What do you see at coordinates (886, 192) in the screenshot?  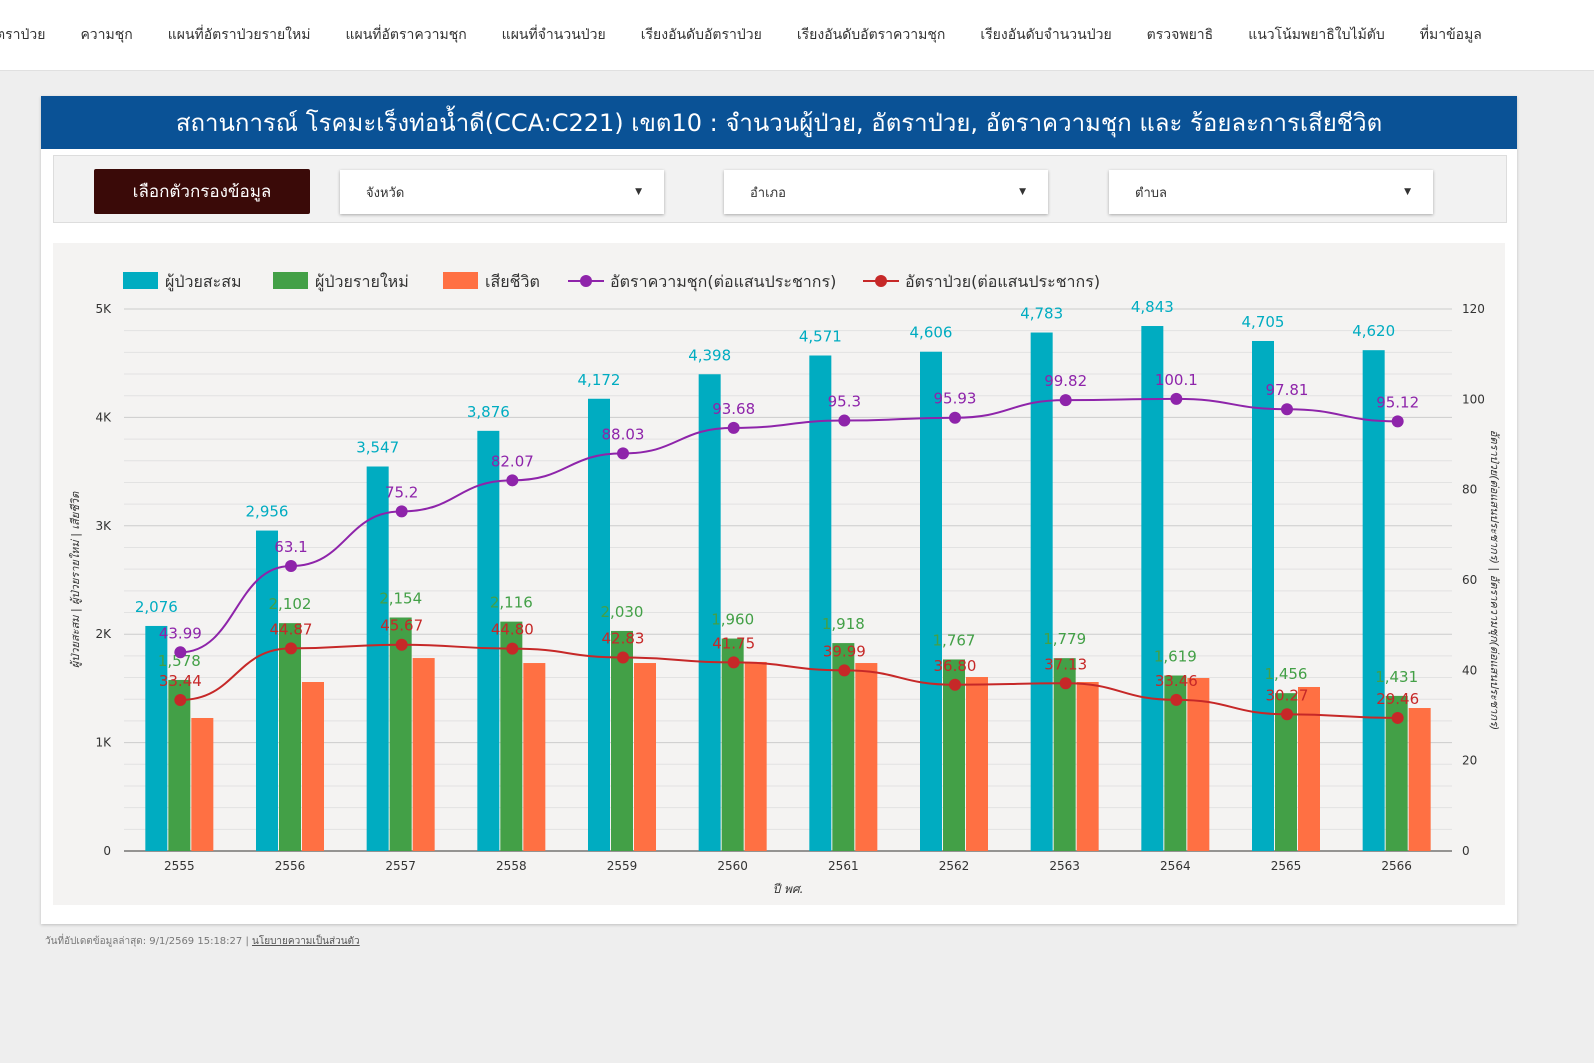 I see `district-select: อำเภอ ▼` at bounding box center [886, 192].